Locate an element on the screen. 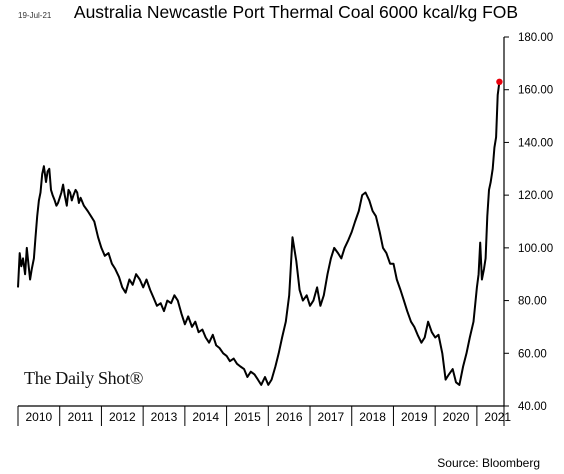  y-tick-label: 80.00 is located at coordinates (532, 302).